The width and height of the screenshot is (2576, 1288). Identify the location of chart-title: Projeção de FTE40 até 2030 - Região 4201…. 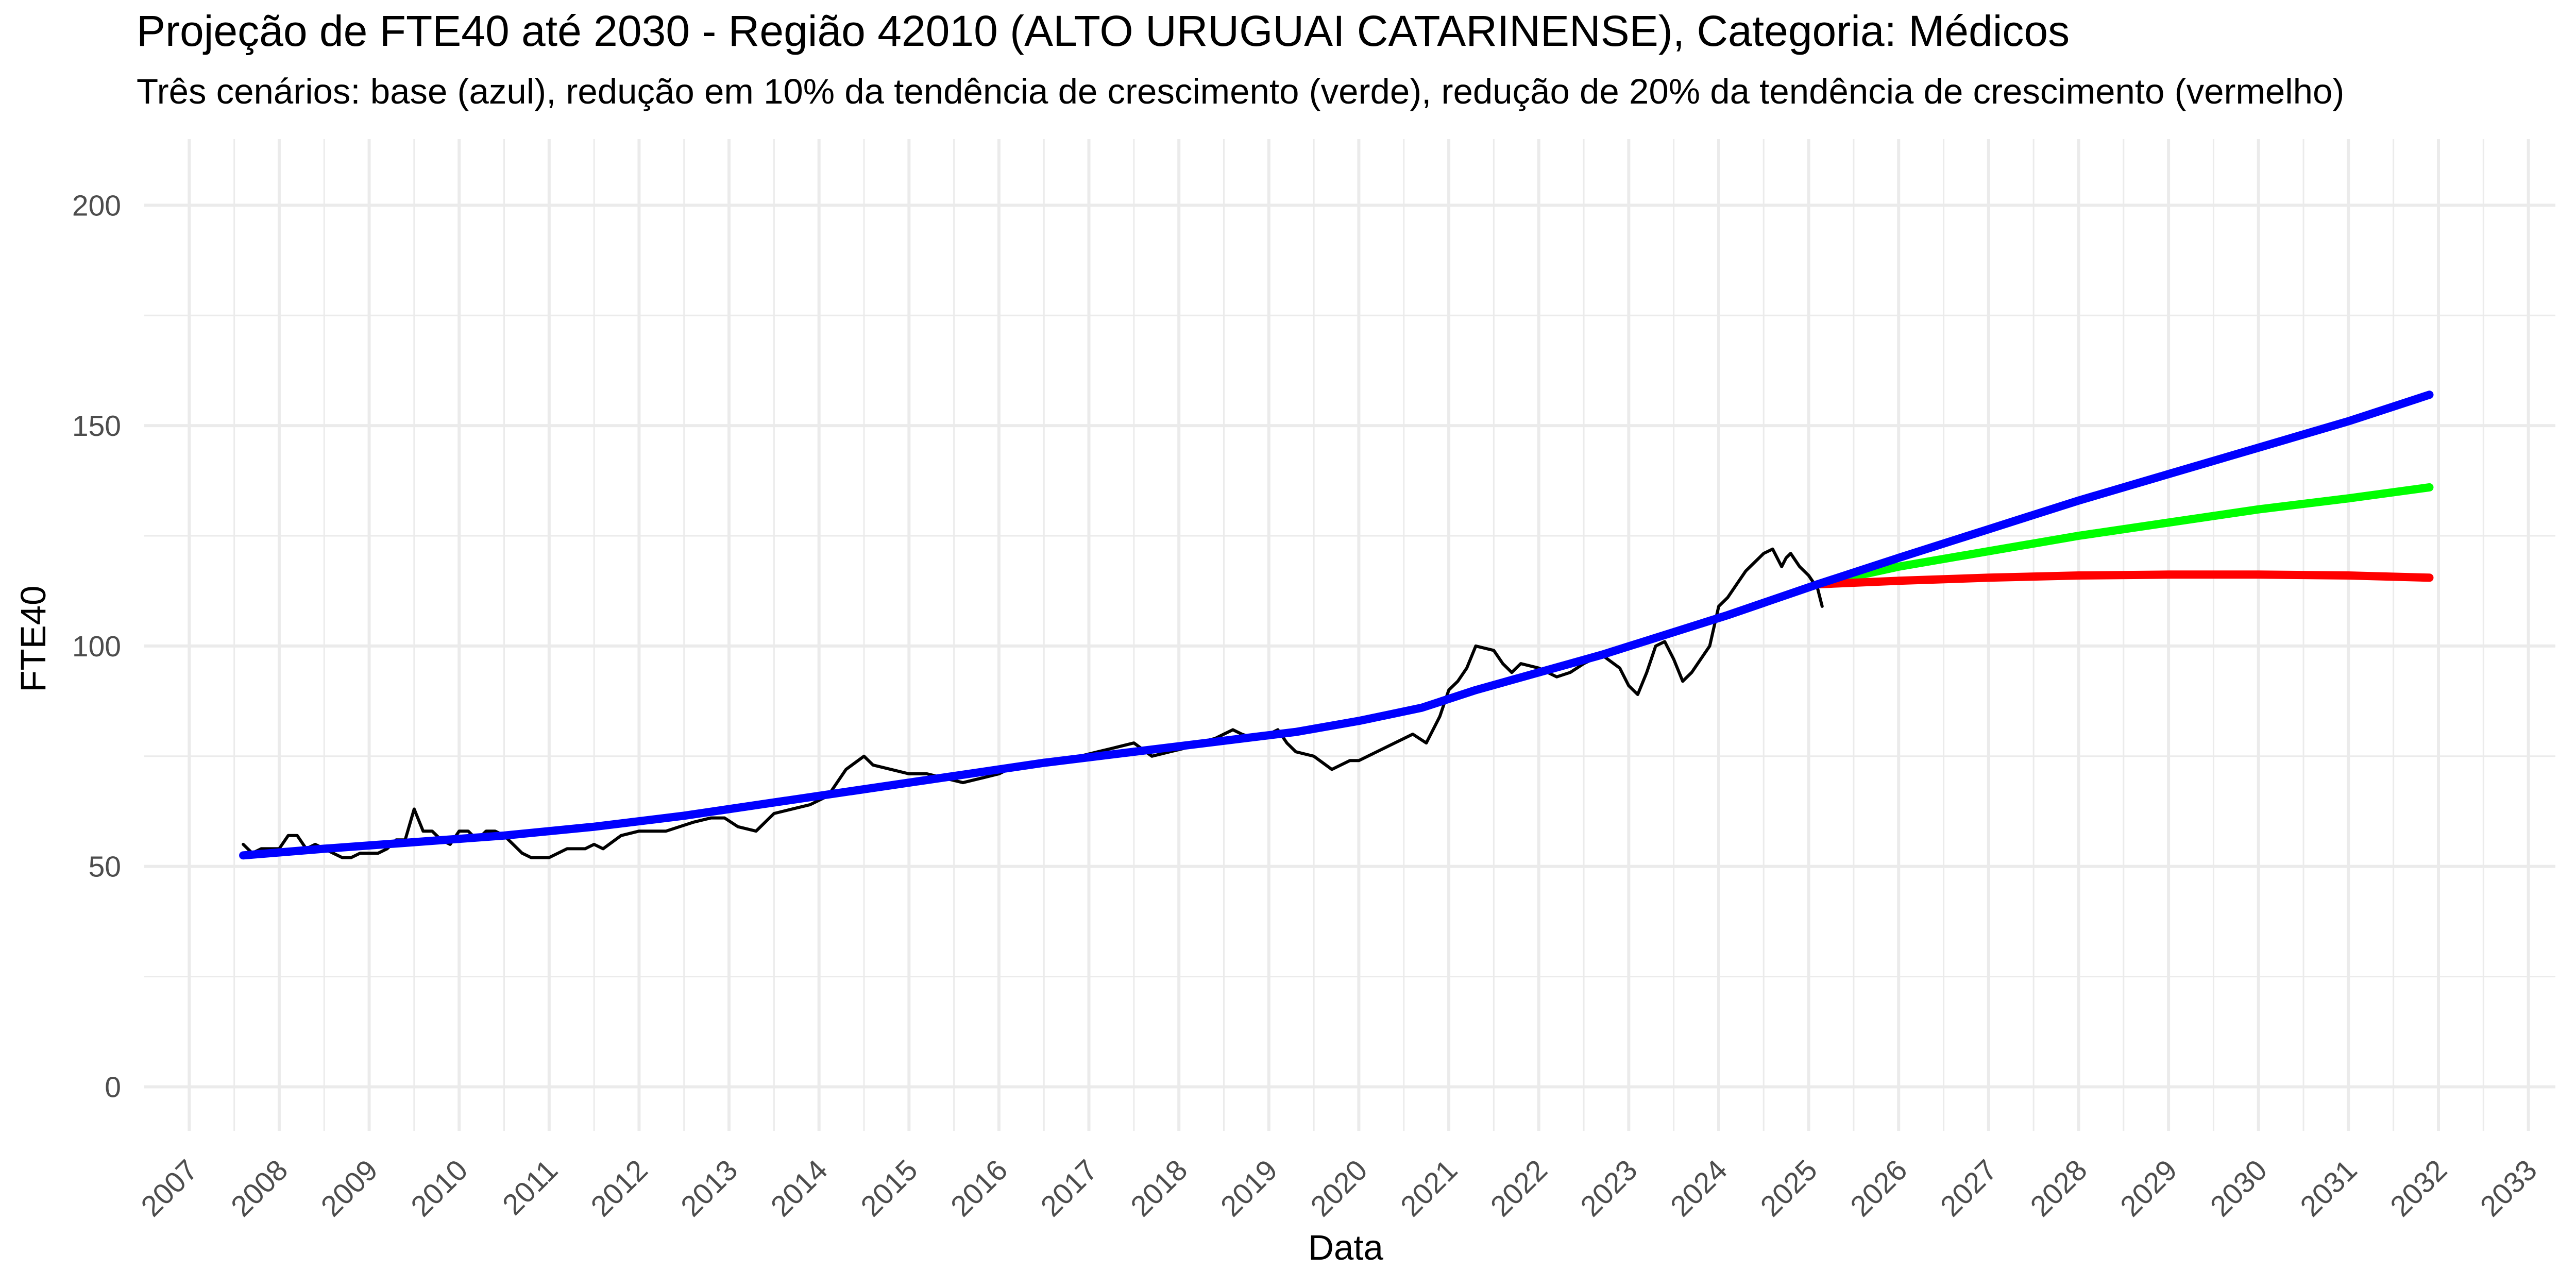
(1103, 31).